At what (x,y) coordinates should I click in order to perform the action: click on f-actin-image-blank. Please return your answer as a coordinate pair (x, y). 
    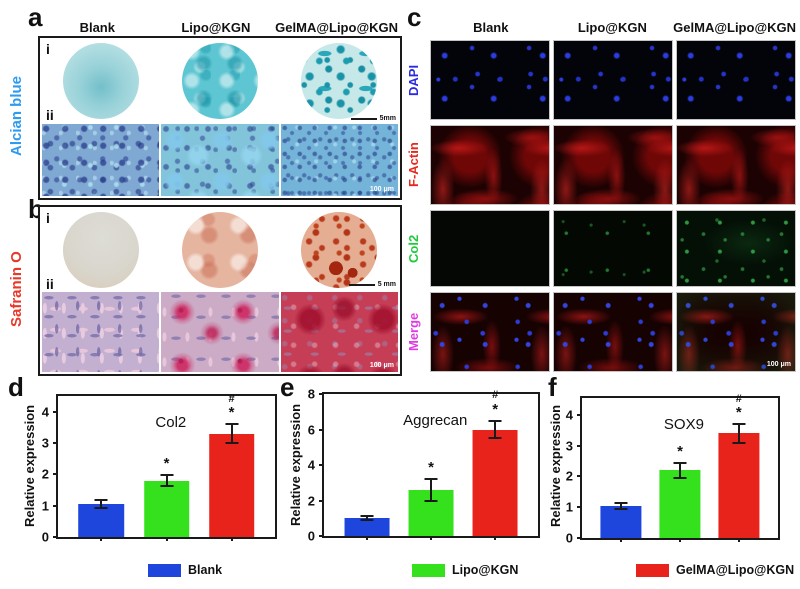
    Looking at the image, I should click on (490, 165).